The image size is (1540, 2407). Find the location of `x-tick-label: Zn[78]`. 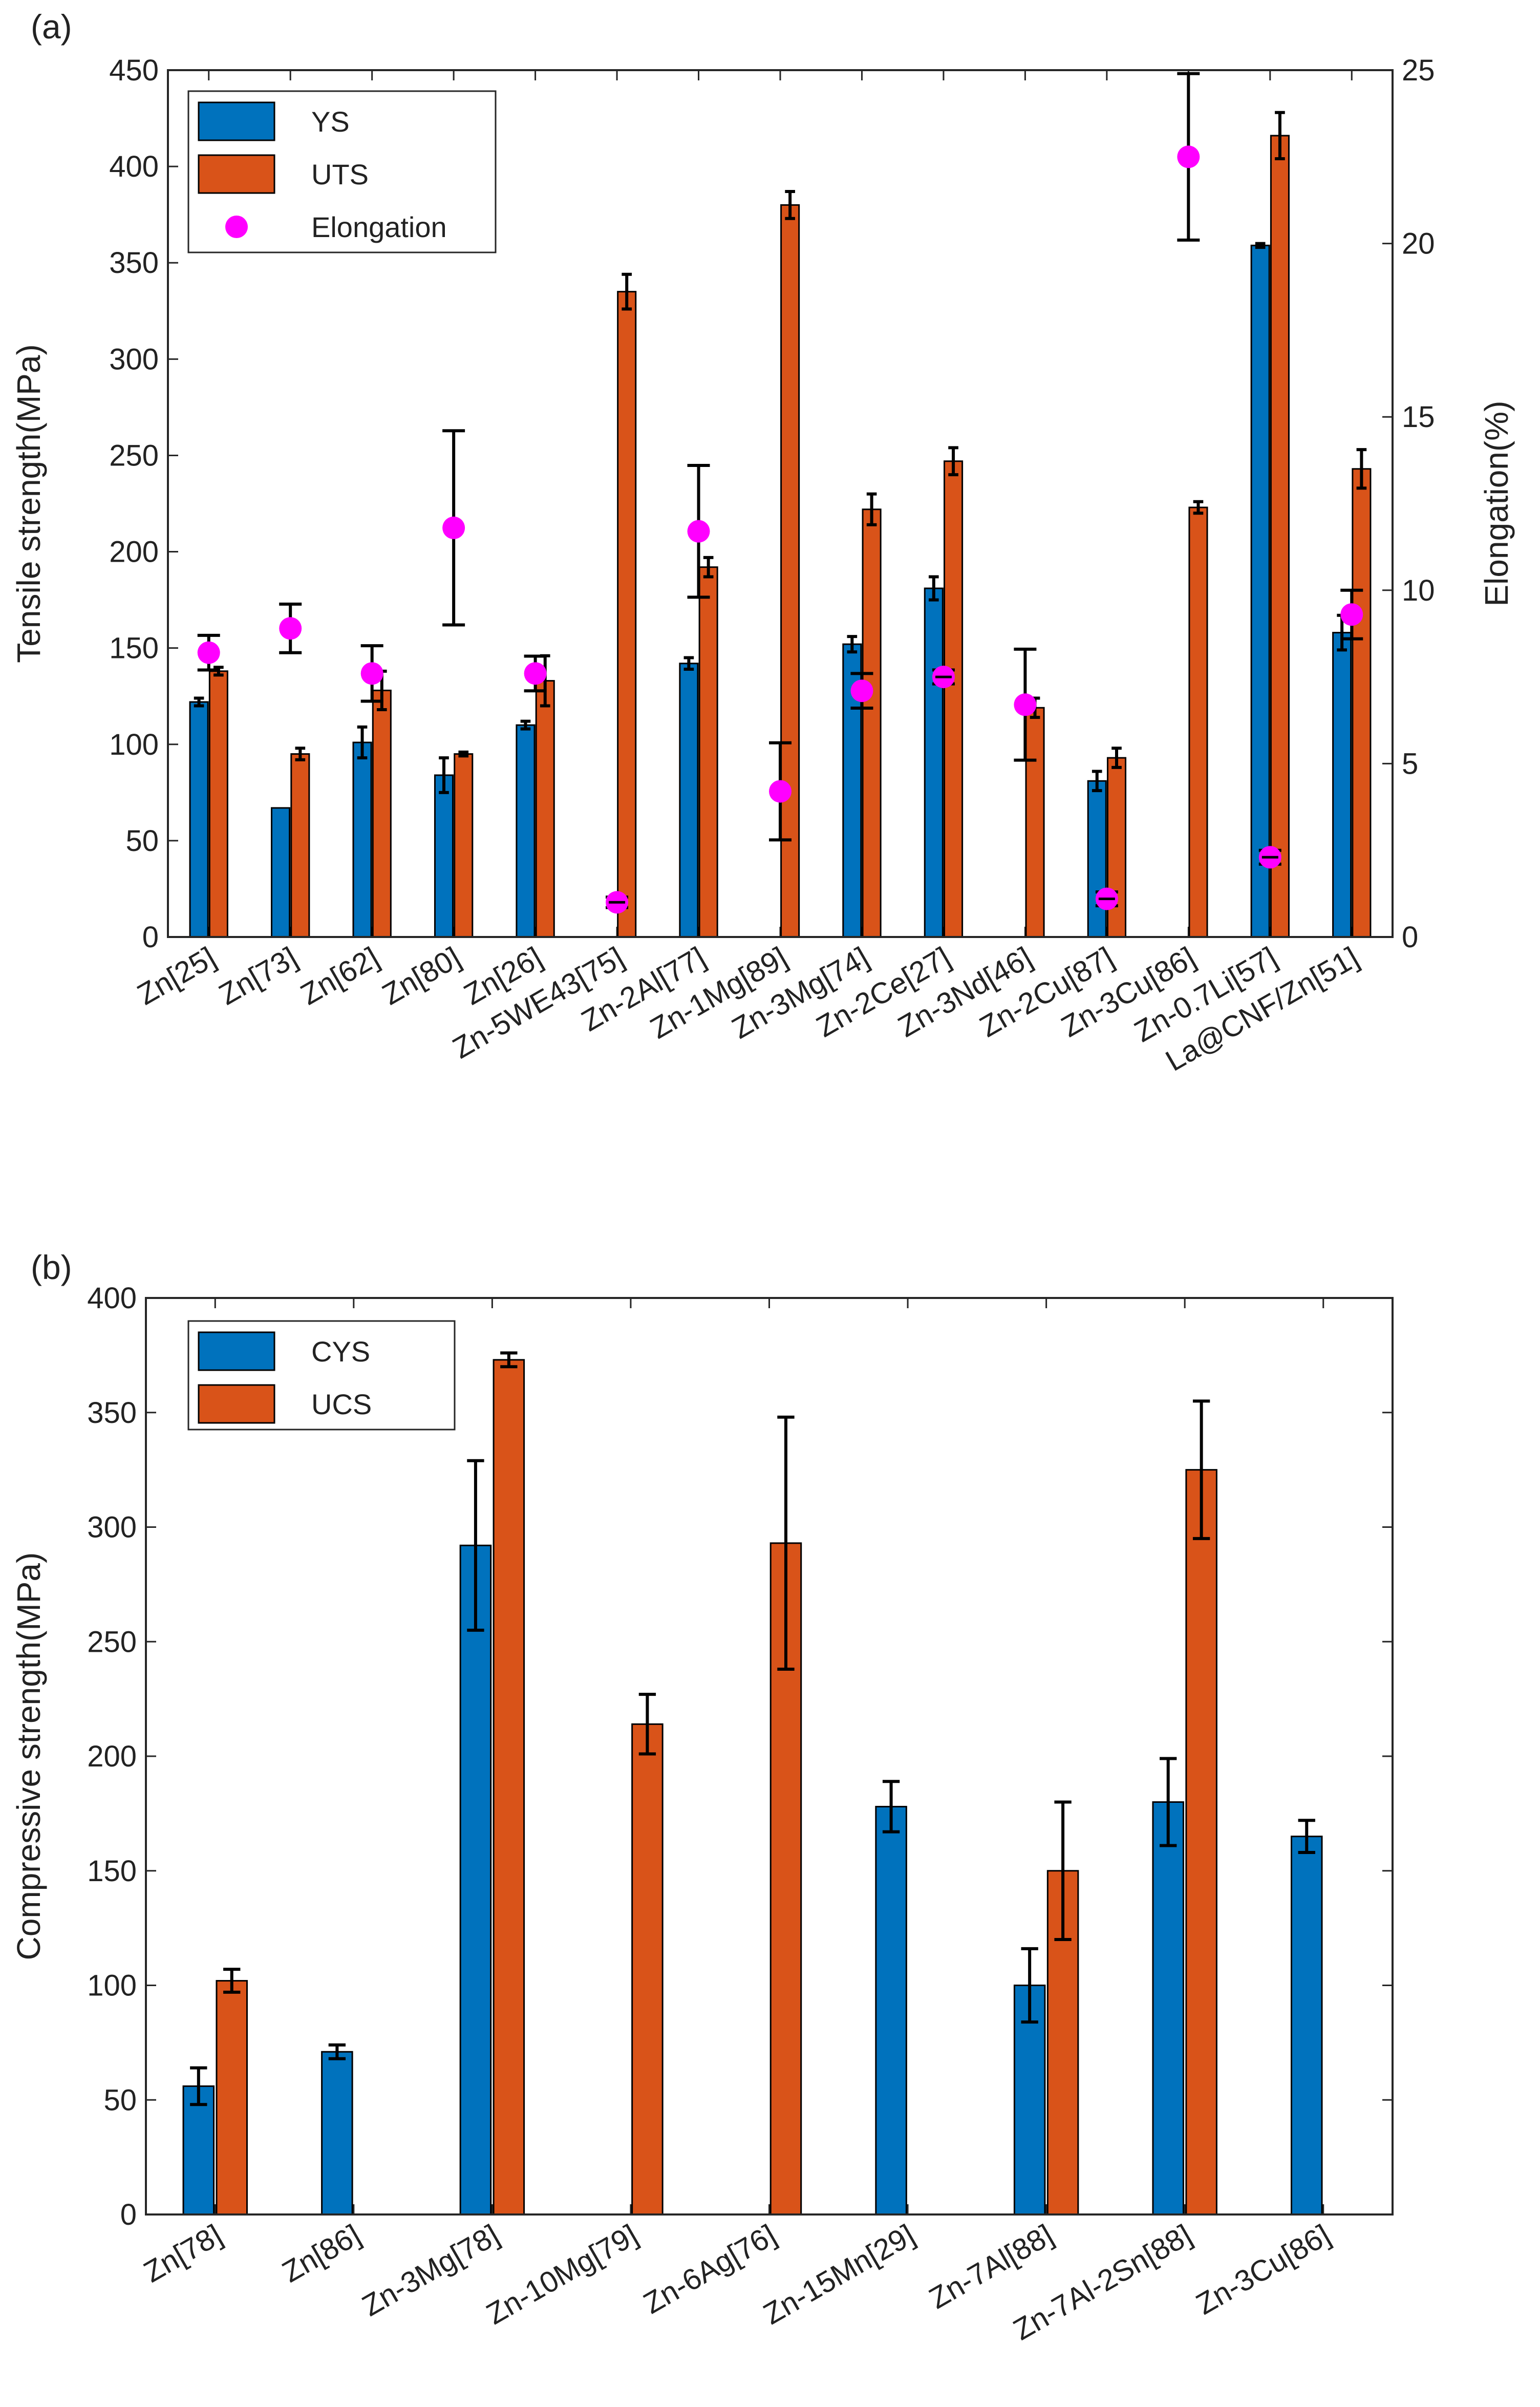

x-tick-label: Zn[78] is located at coordinates (183, 2253).